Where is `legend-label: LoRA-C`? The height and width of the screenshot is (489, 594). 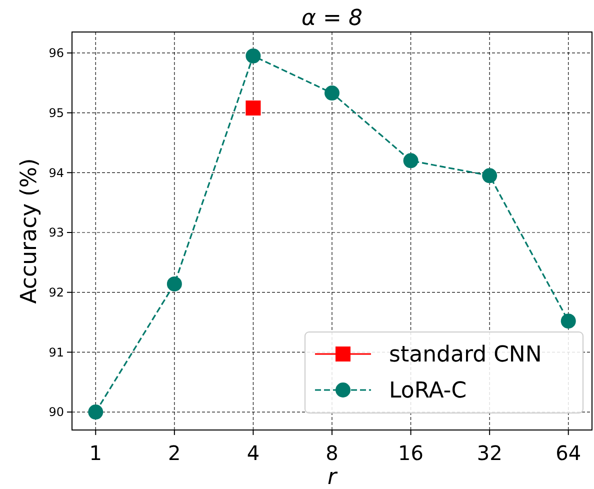 legend-label: LoRA-C is located at coordinates (428, 391).